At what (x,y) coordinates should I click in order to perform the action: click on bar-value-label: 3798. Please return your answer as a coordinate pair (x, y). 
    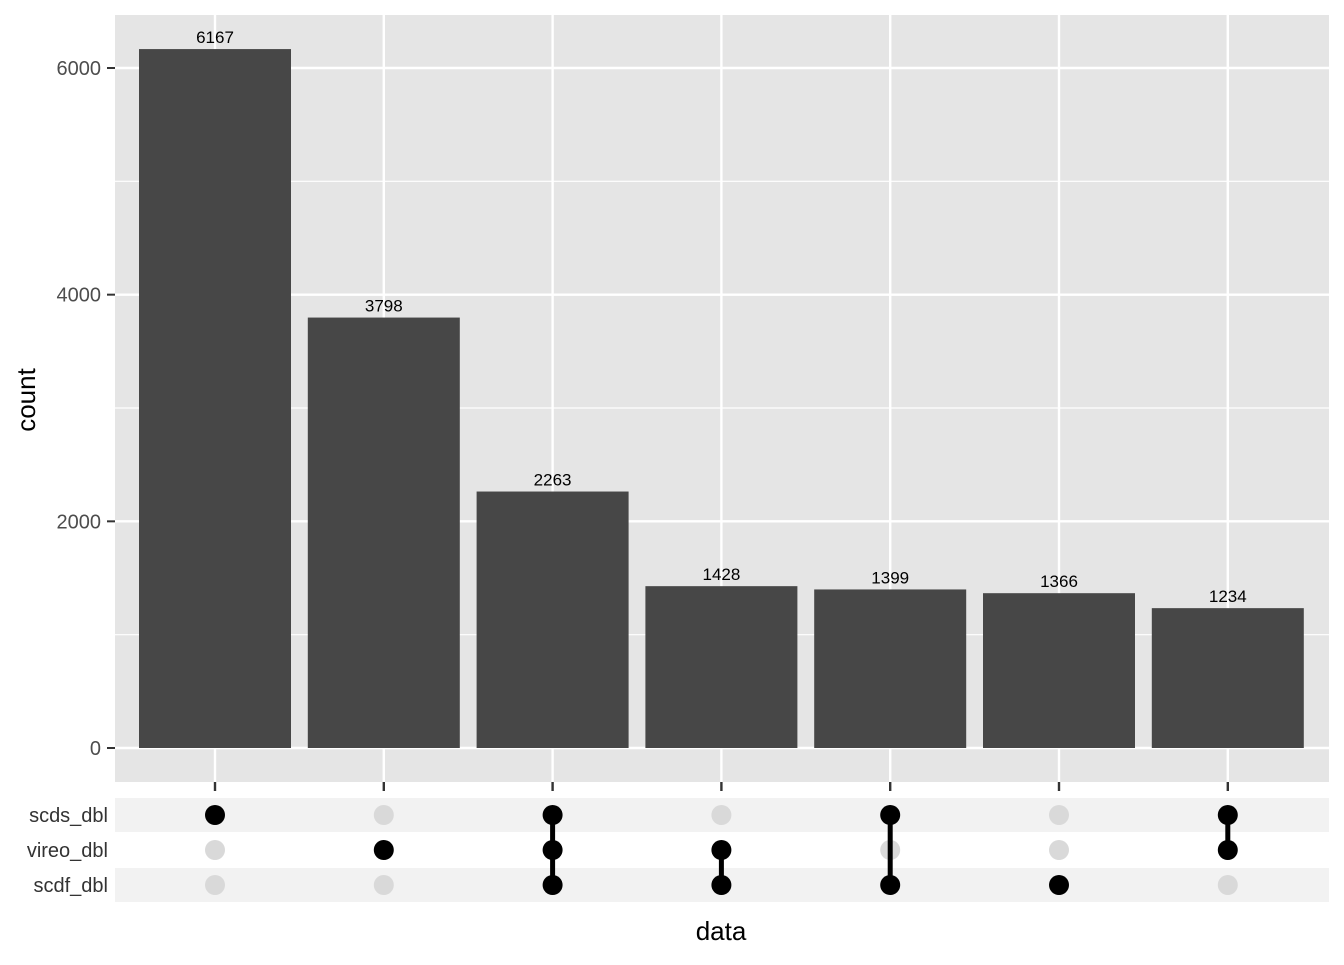
    Looking at the image, I should click on (384, 306).